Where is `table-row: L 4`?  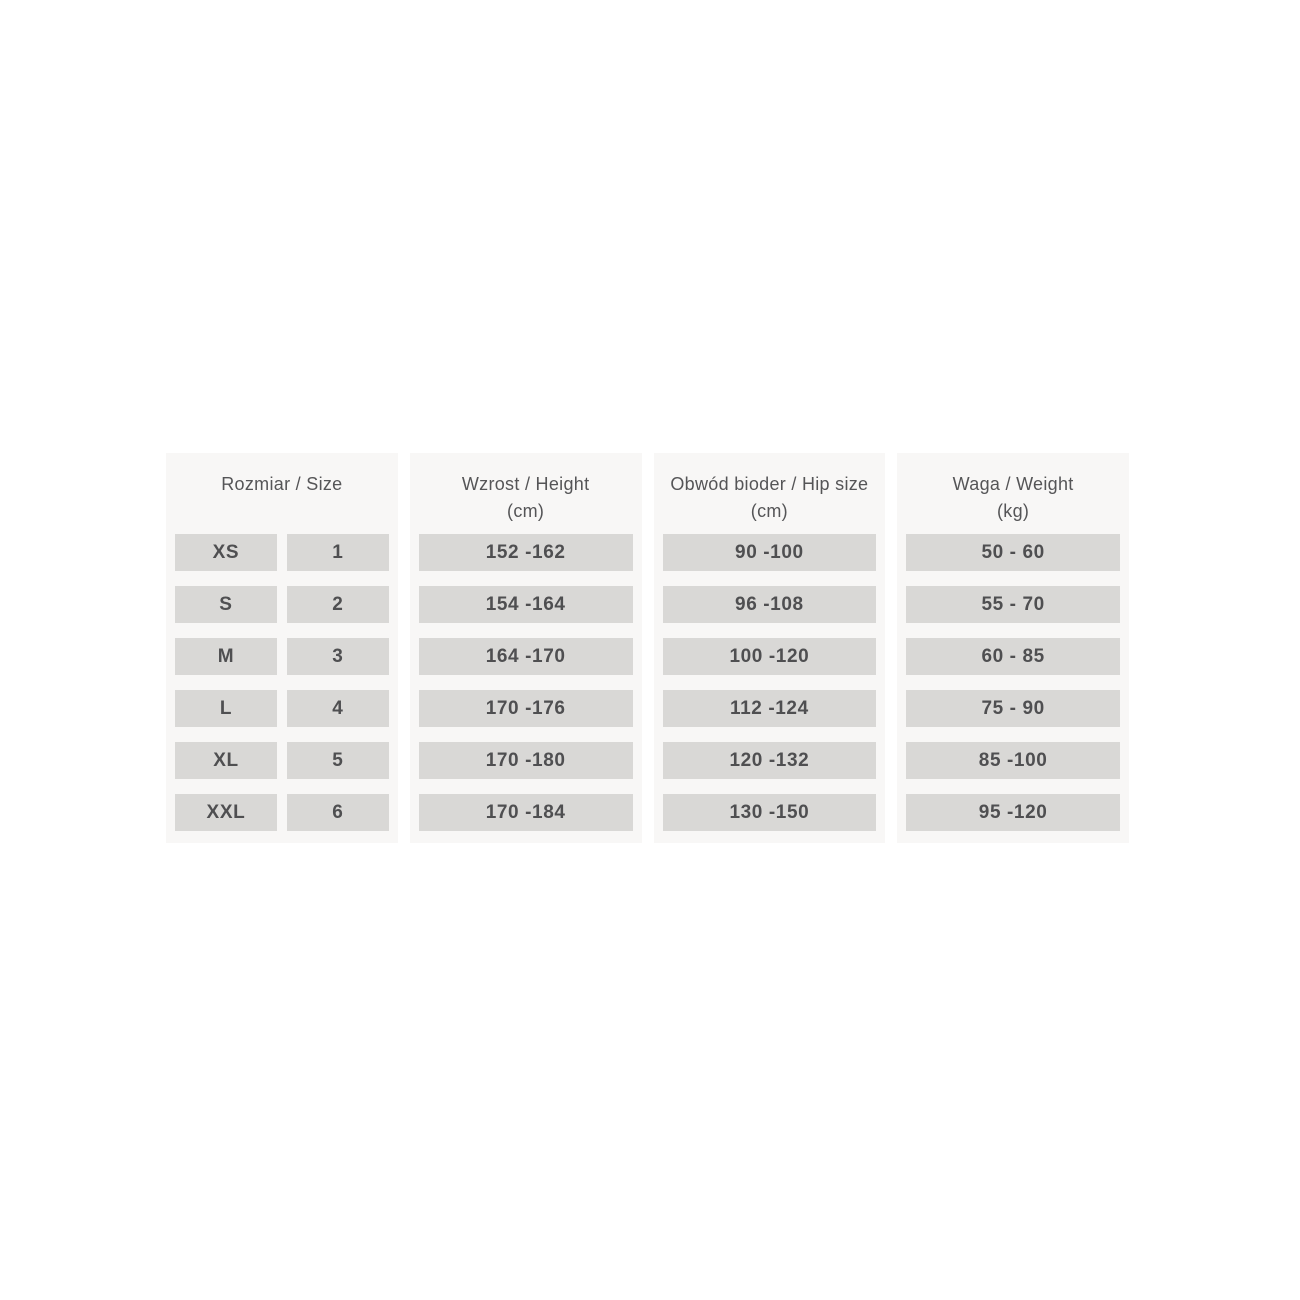
table-row: L 4 is located at coordinates (282, 708).